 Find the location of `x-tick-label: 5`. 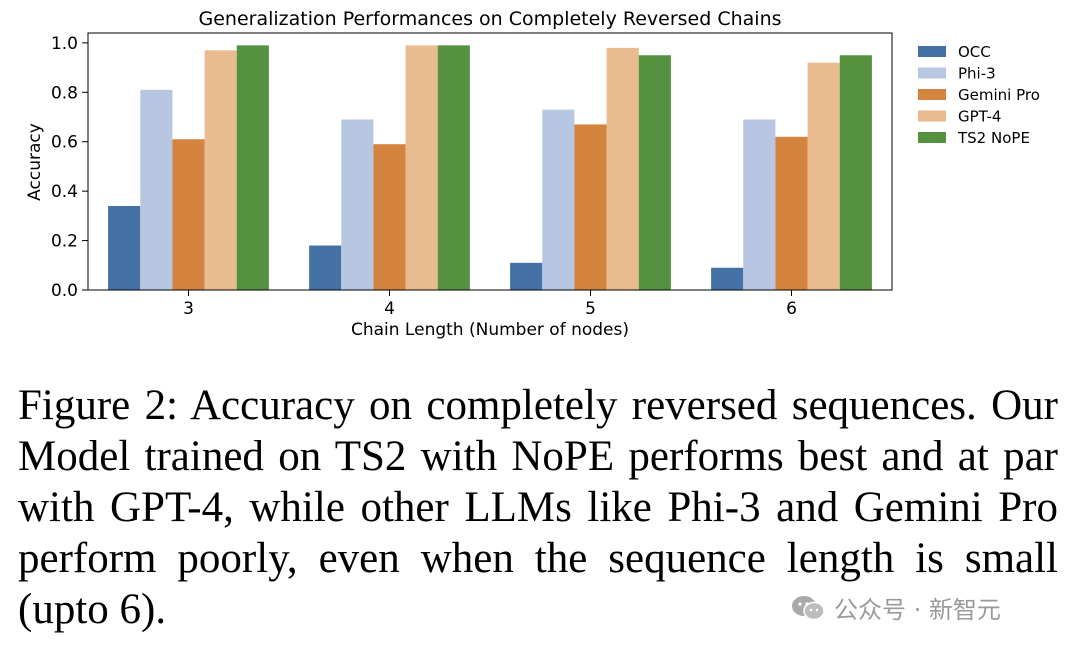

x-tick-label: 5 is located at coordinates (590, 309).